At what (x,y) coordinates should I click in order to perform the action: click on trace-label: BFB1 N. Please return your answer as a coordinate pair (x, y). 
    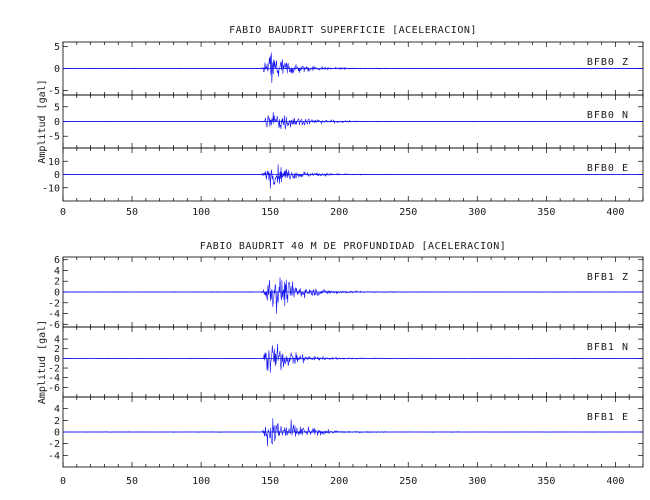
    Looking at the image, I should click on (608, 347).